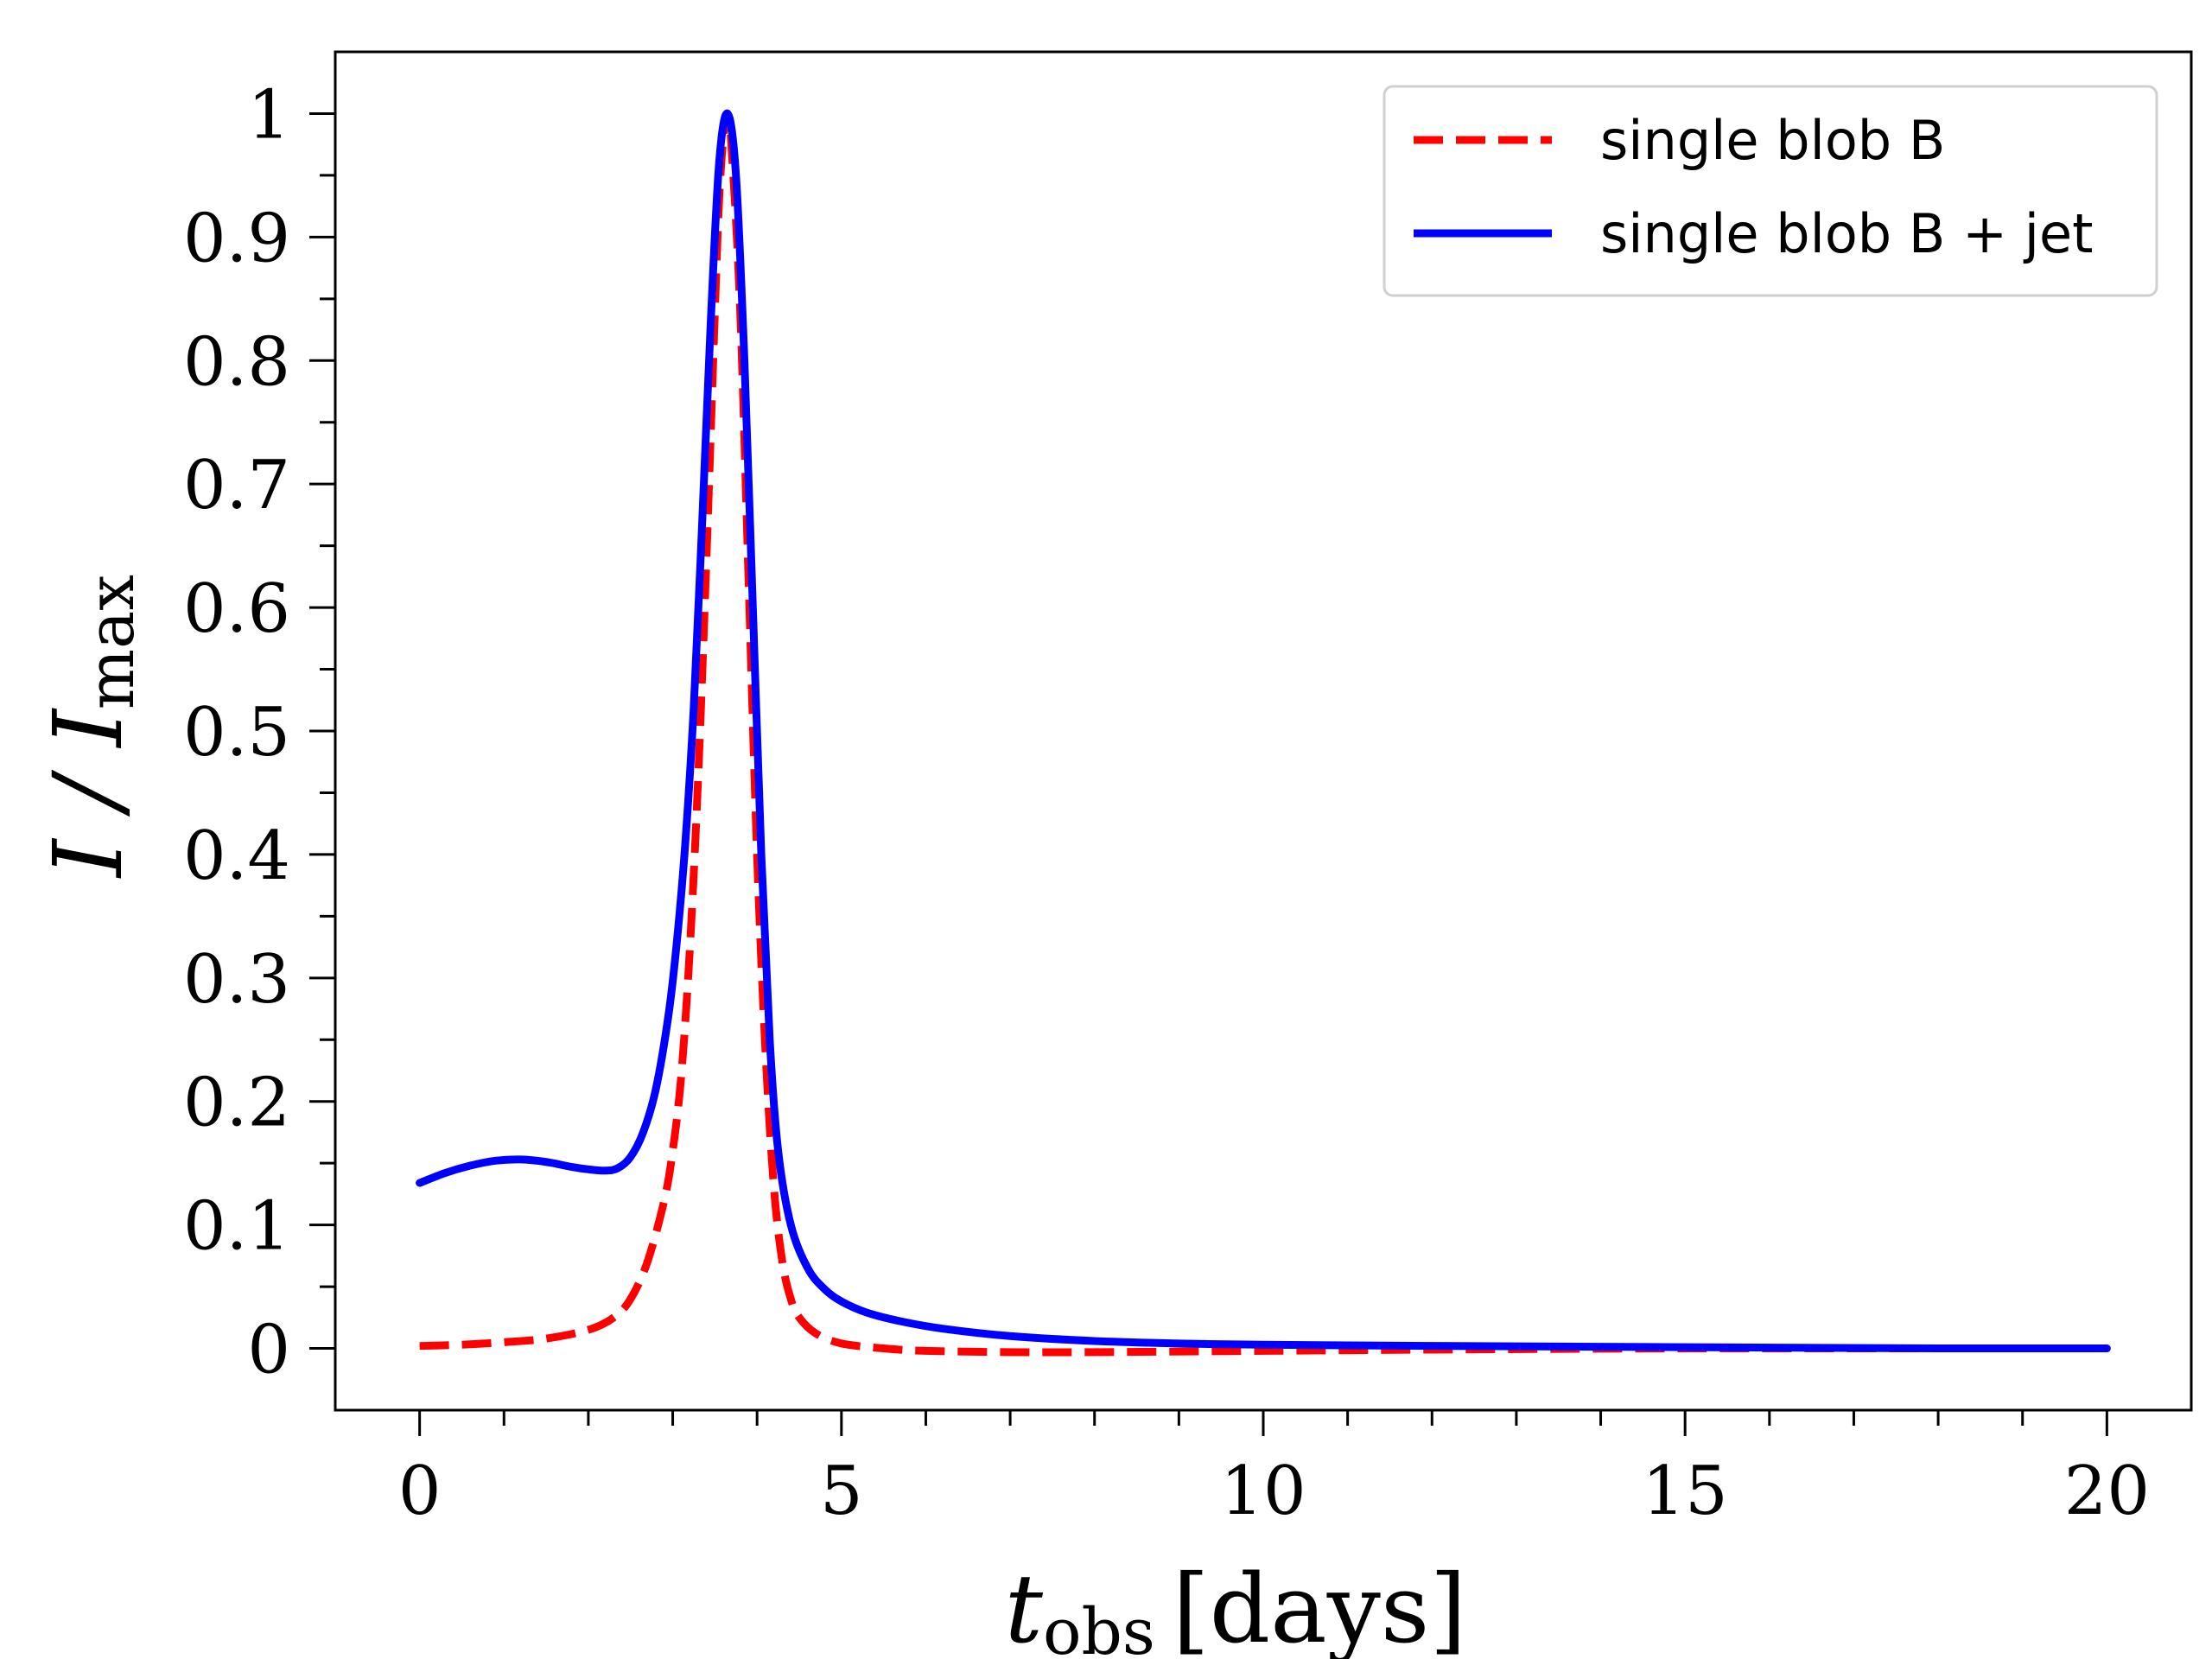 The height and width of the screenshot is (1659, 2212). Describe the element at coordinates (1685, 1491) in the screenshot. I see `x-tick-label: 15` at that location.